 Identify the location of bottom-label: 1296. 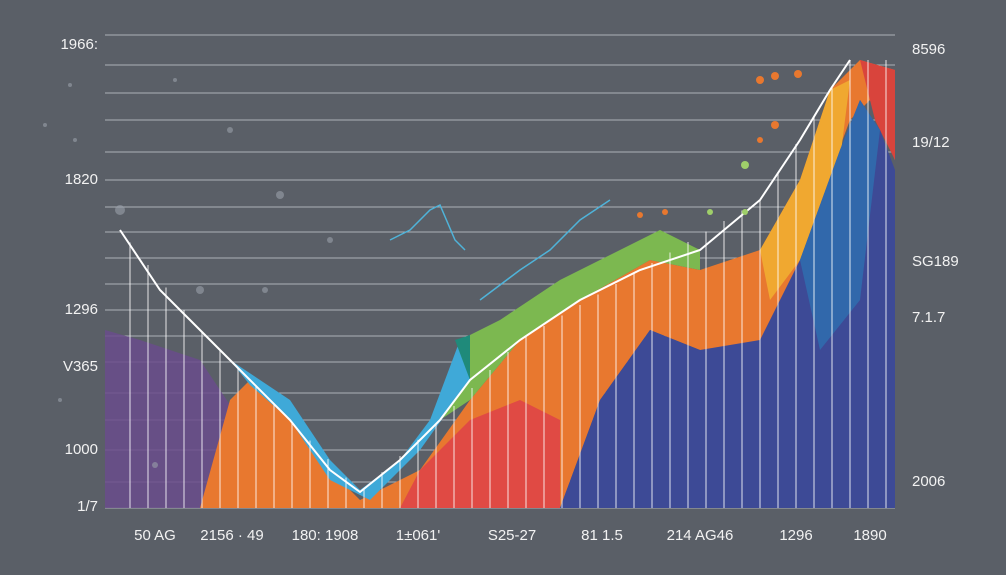
(795, 535).